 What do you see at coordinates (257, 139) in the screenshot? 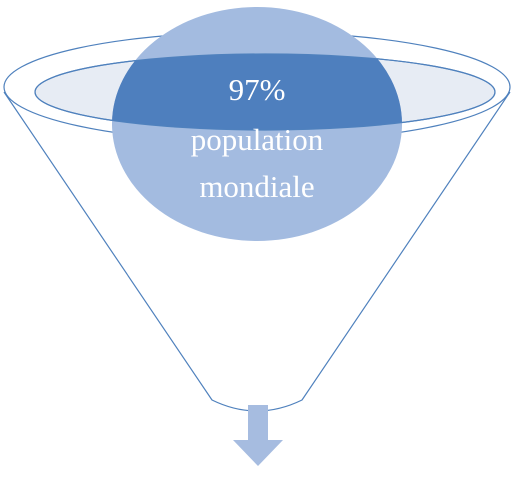
I see `label-line: population` at bounding box center [257, 139].